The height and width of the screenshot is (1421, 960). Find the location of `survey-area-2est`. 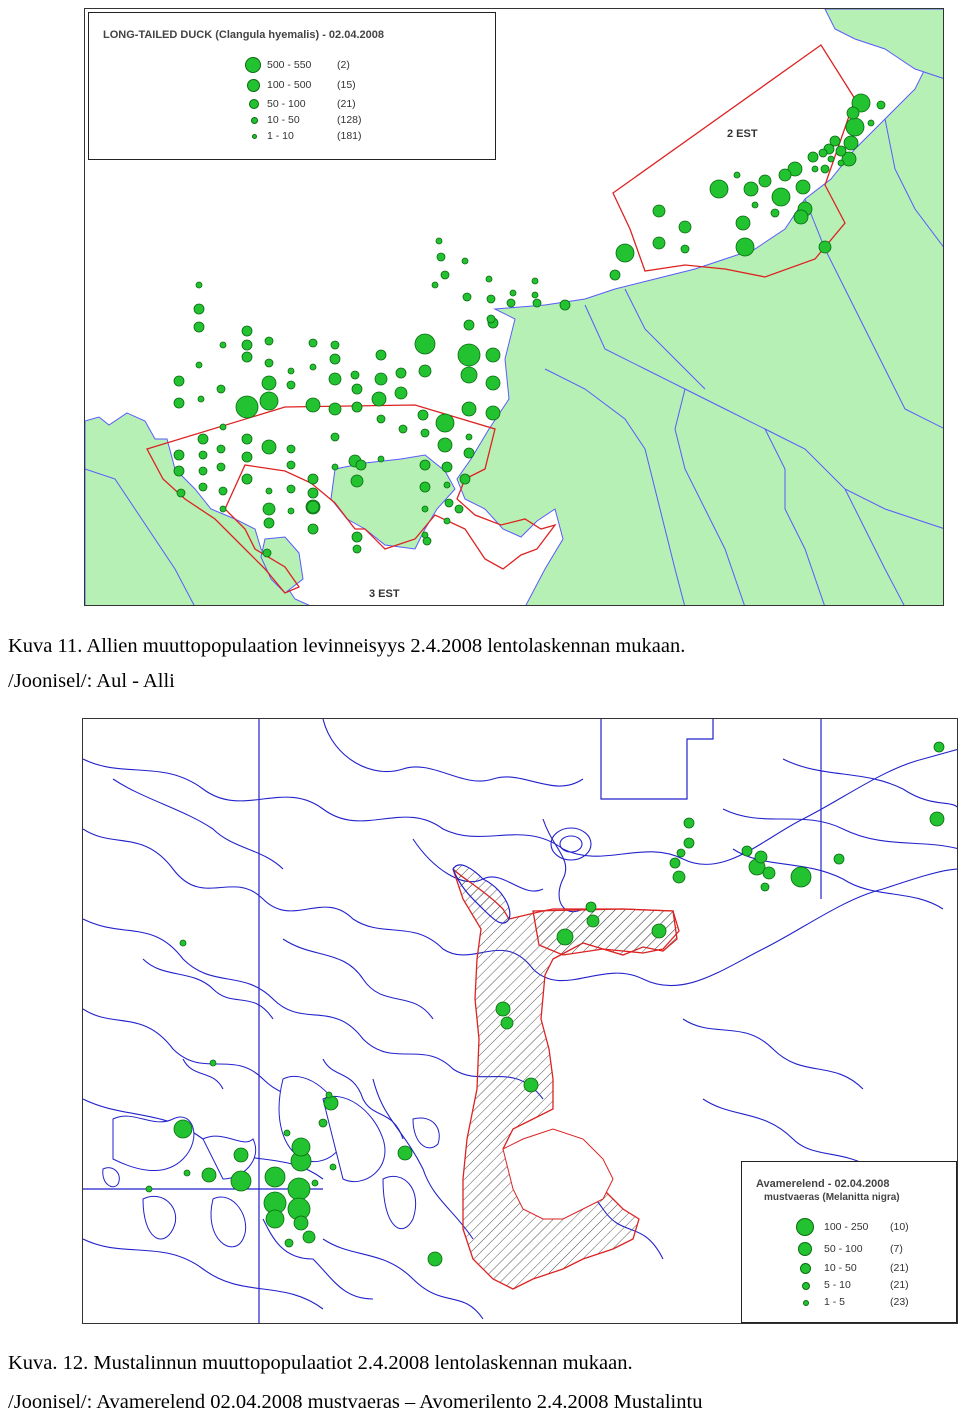

survey-area-2est is located at coordinates (734, 161).